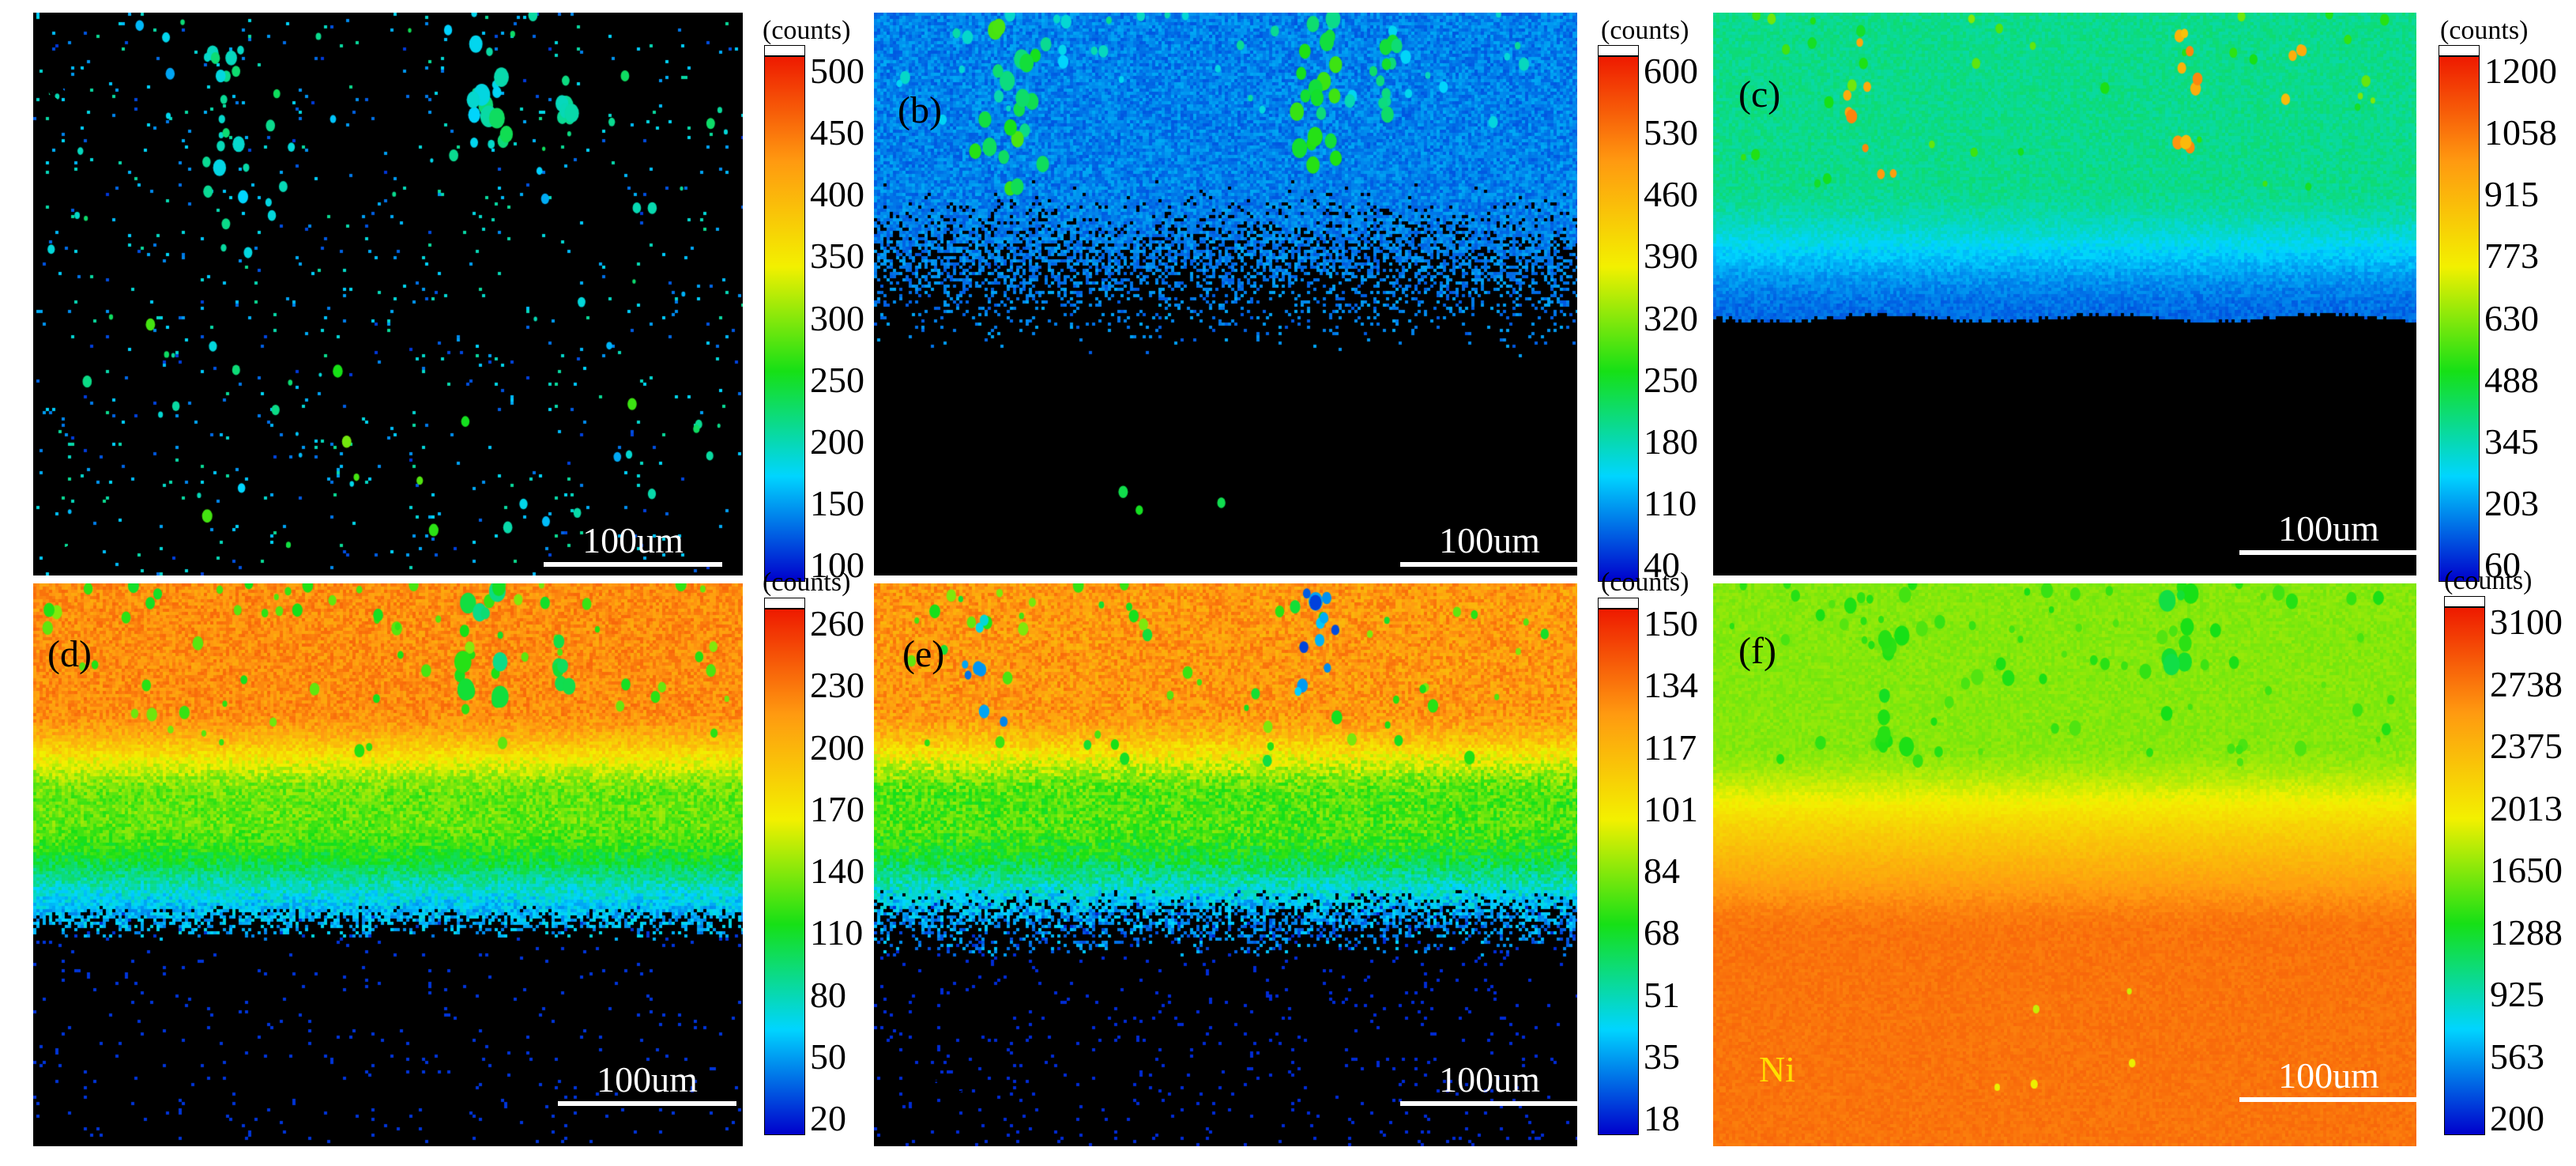 The width and height of the screenshot is (2576, 1166). What do you see at coordinates (2064, 294) in the screenshot?
I see `elemental-map-molybdenum` at bounding box center [2064, 294].